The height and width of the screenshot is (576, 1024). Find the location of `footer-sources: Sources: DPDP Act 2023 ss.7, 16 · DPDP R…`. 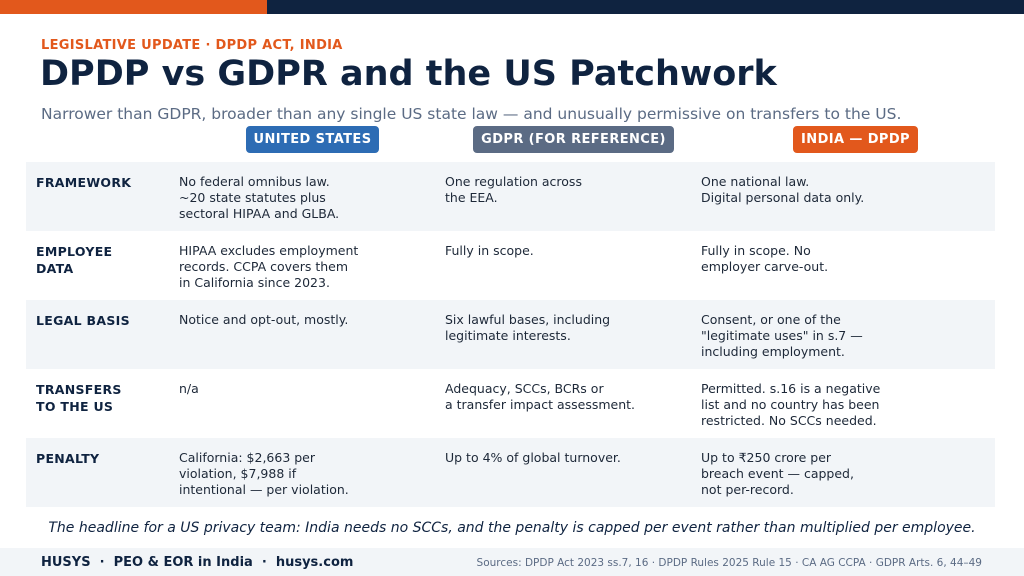

footer-sources: Sources: DPDP Act 2023 ss.7, 16 · DPDP R… is located at coordinates (729, 563).